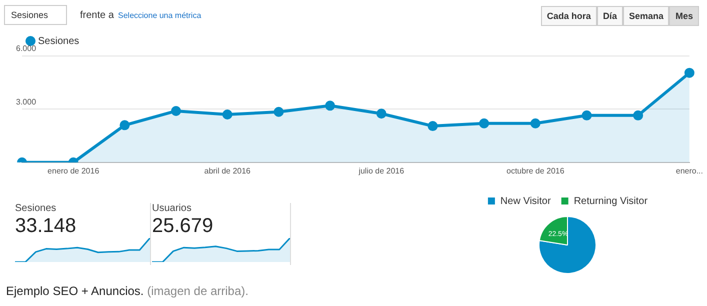 The image size is (707, 306). Describe the element at coordinates (74, 171) in the screenshot. I see `x-tick-label: enero de 2016` at that location.